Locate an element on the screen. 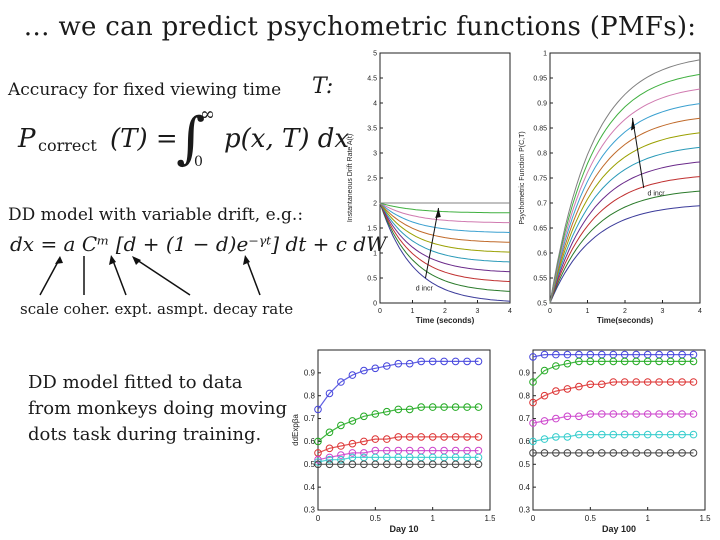  plot-frame is located at coordinates (404, 430).